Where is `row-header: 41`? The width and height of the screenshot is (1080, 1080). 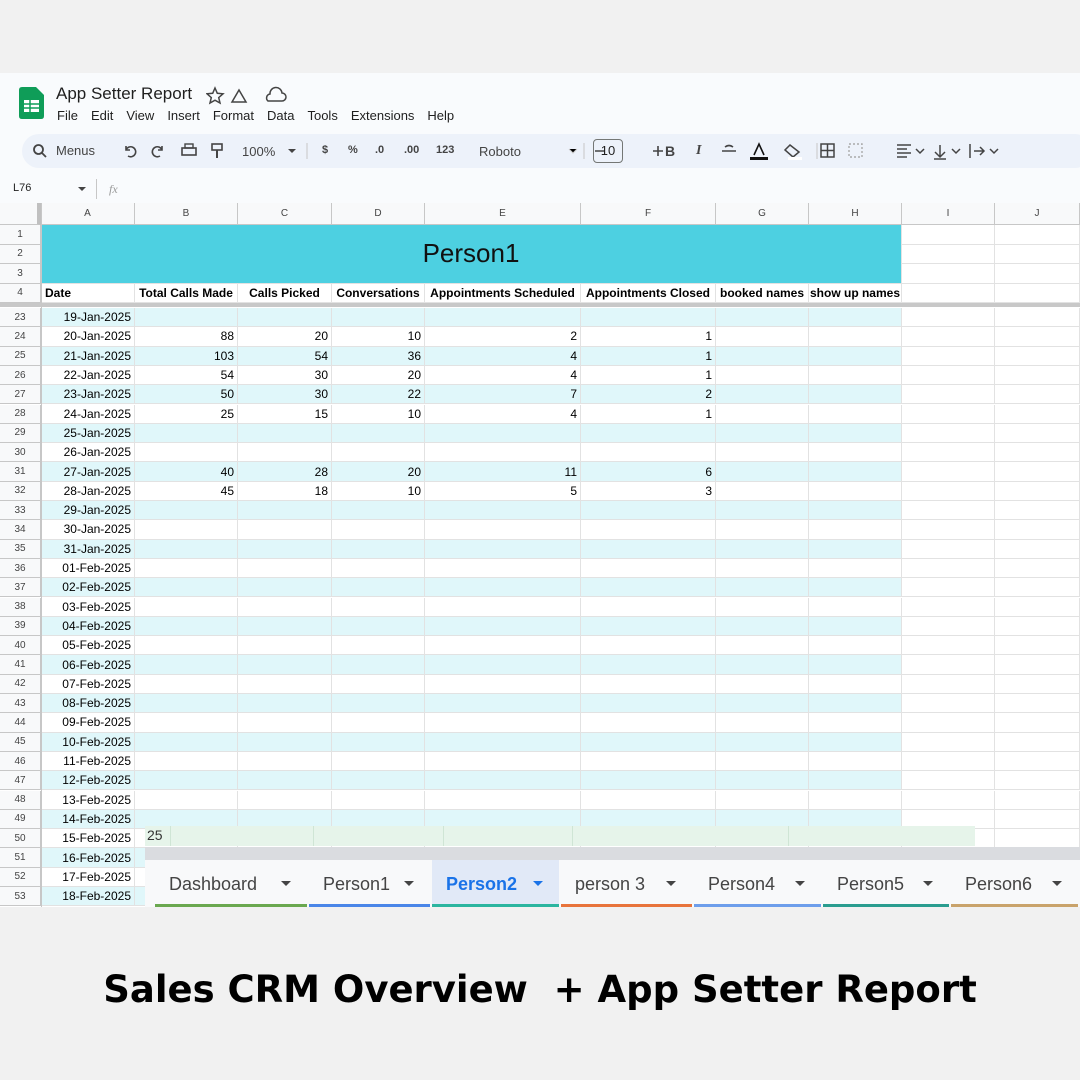 row-header: 41 is located at coordinates (20, 665).